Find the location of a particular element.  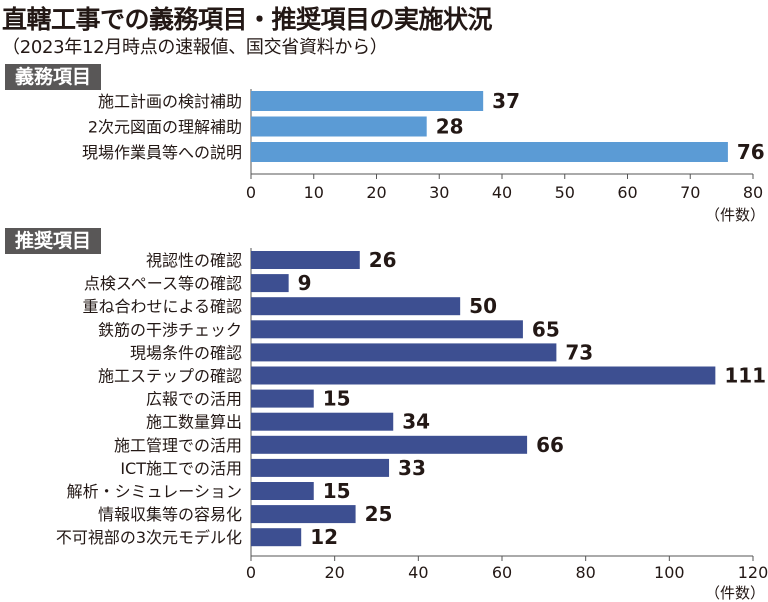

recommended-value-label: 12 is located at coordinates (324, 537).